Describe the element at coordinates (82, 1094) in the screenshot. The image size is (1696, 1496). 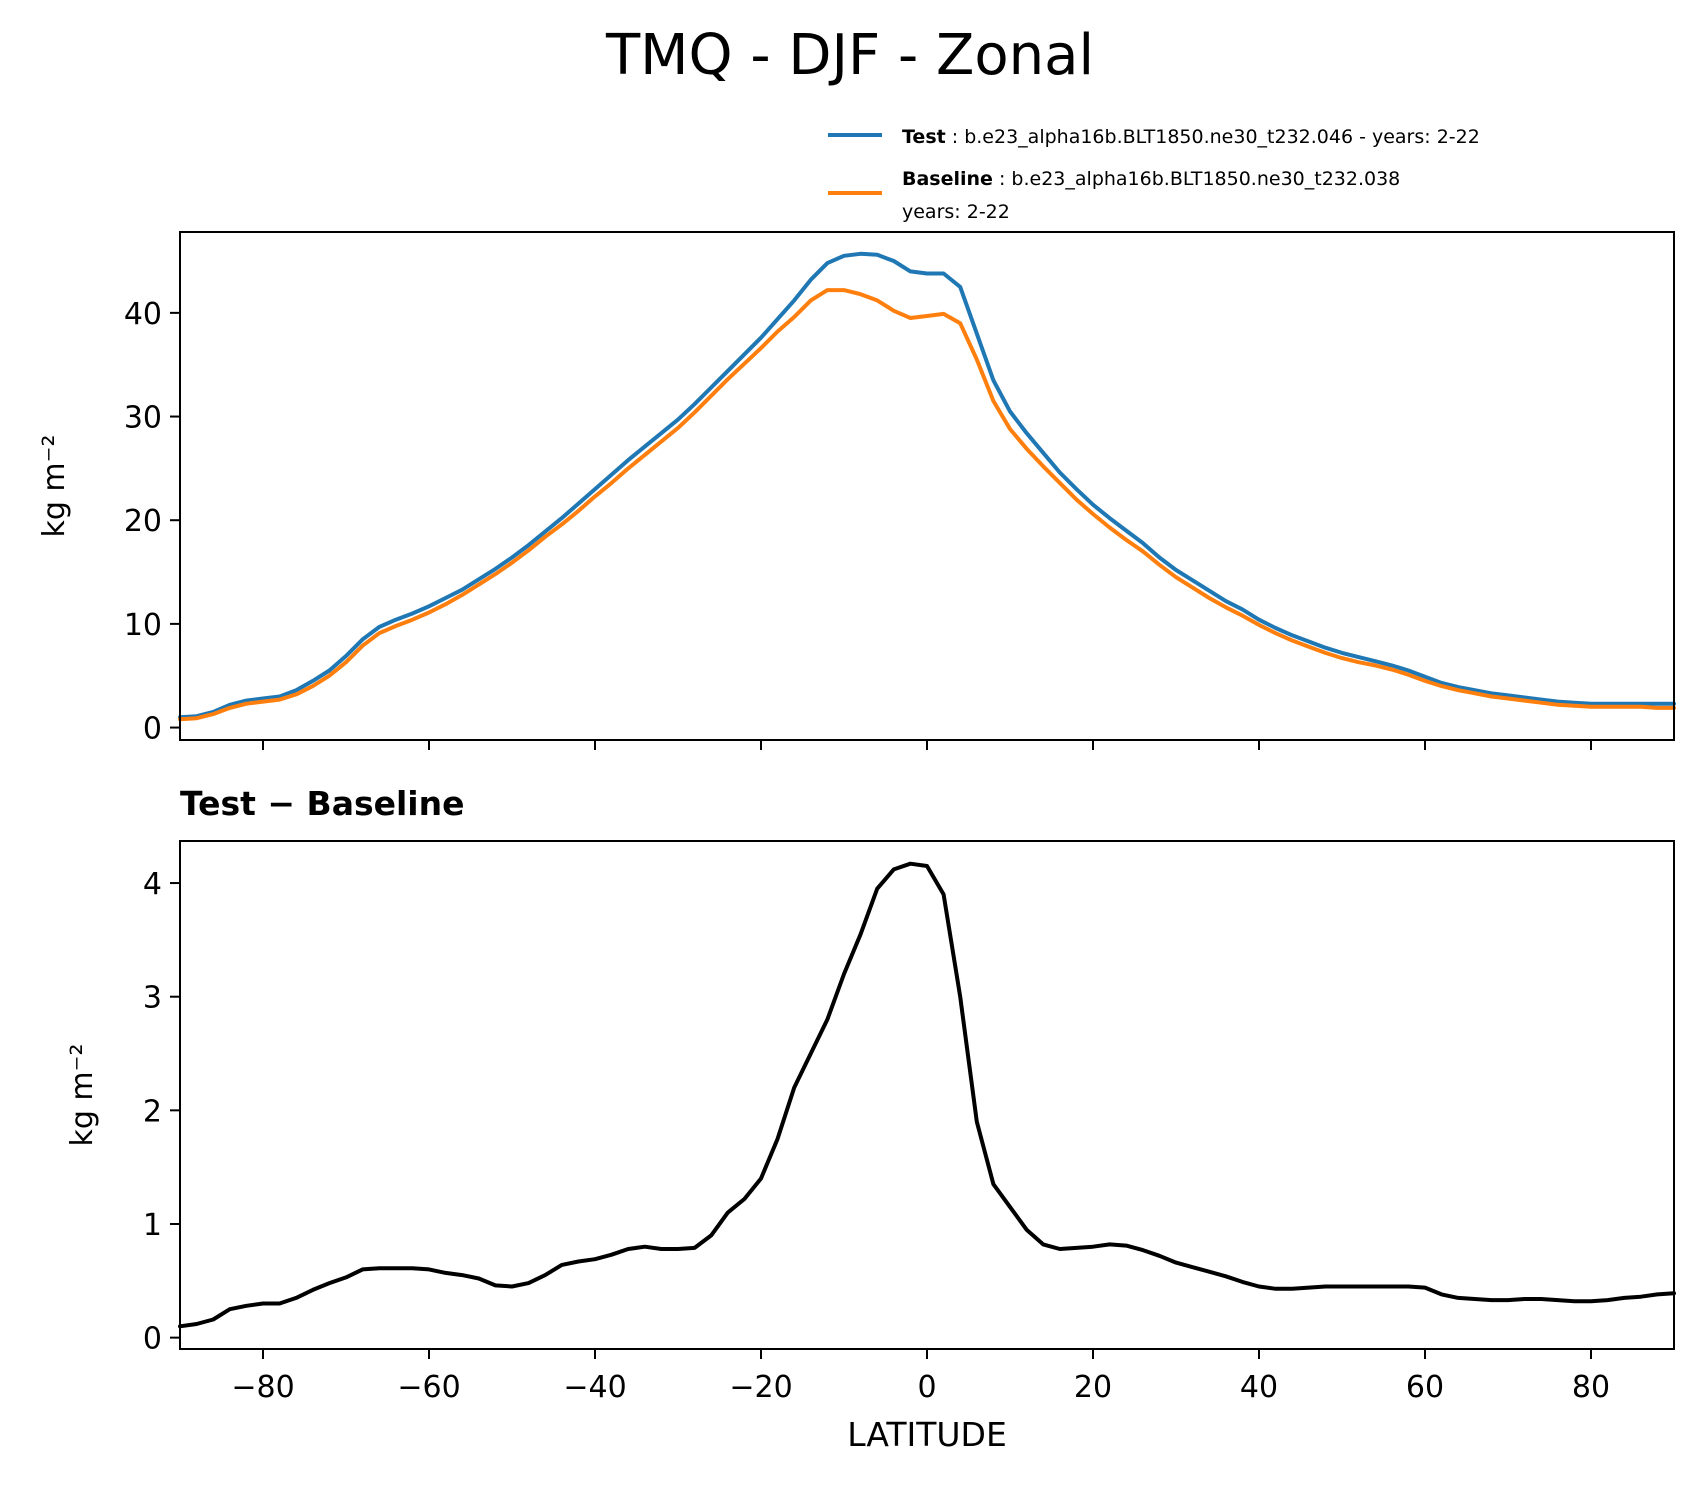
I see `bottom-ylabel: kg m⁻²` at that location.